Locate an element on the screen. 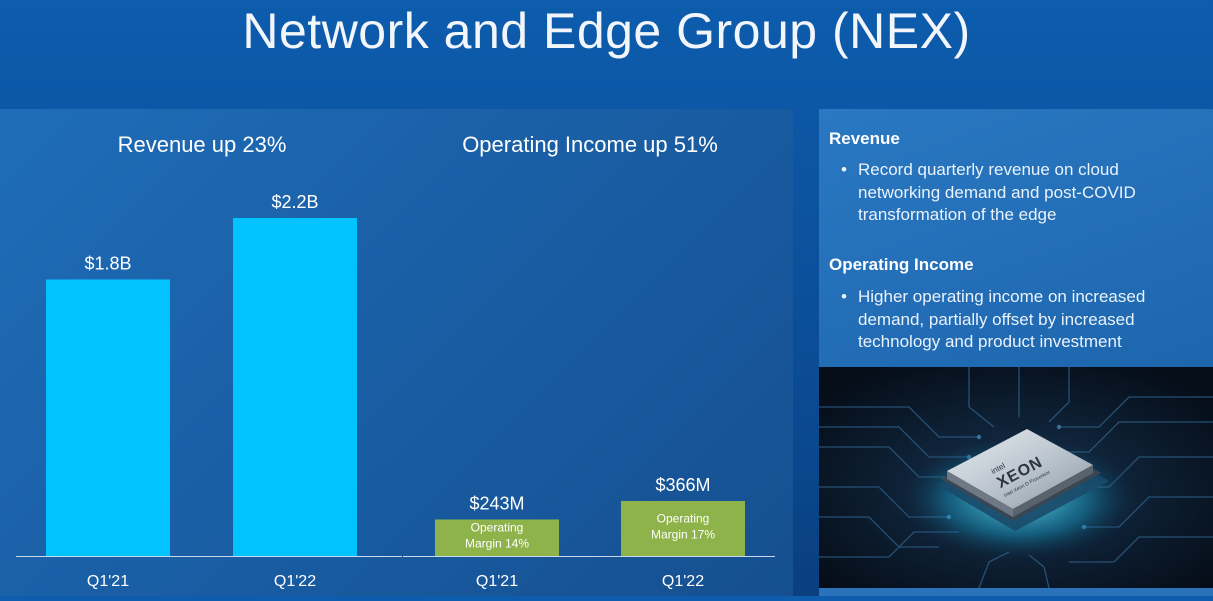  revenue-heading: Revenue is located at coordinates (864, 138).